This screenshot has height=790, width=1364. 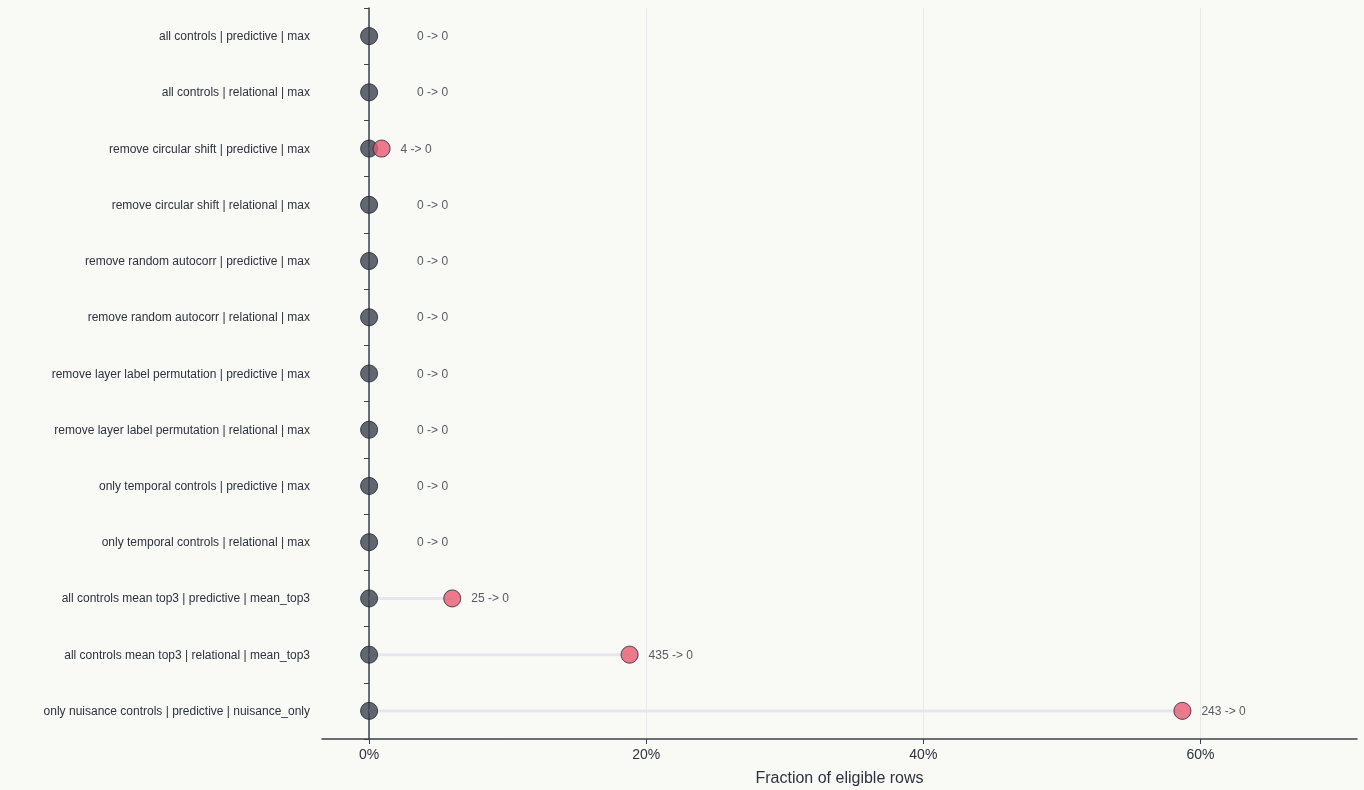 What do you see at coordinates (204, 485) in the screenshot?
I see `y-tick-label: only temporal controls | predictive | max` at bounding box center [204, 485].